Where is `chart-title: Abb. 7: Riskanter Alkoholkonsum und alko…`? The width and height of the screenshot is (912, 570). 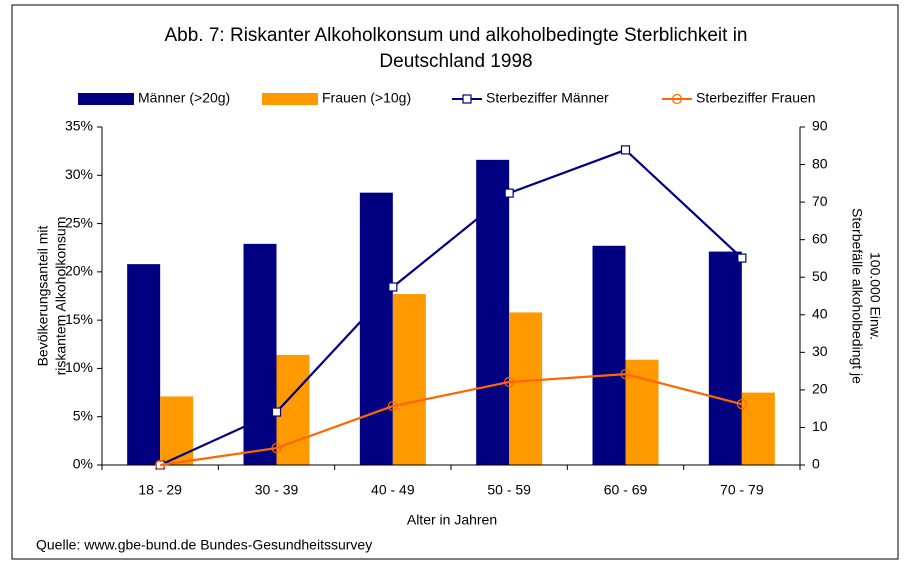
chart-title: Abb. 7: Riskanter Alkoholkonsum und alko… is located at coordinates (455, 35).